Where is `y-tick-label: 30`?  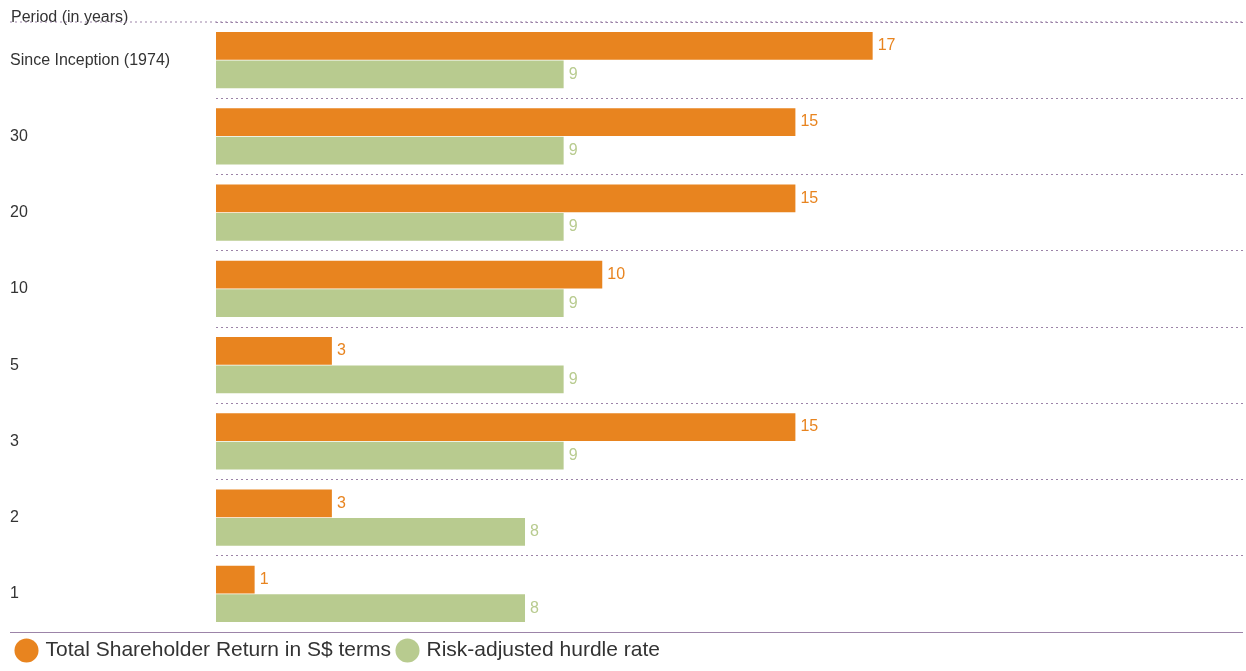
y-tick-label: 30 is located at coordinates (19, 135).